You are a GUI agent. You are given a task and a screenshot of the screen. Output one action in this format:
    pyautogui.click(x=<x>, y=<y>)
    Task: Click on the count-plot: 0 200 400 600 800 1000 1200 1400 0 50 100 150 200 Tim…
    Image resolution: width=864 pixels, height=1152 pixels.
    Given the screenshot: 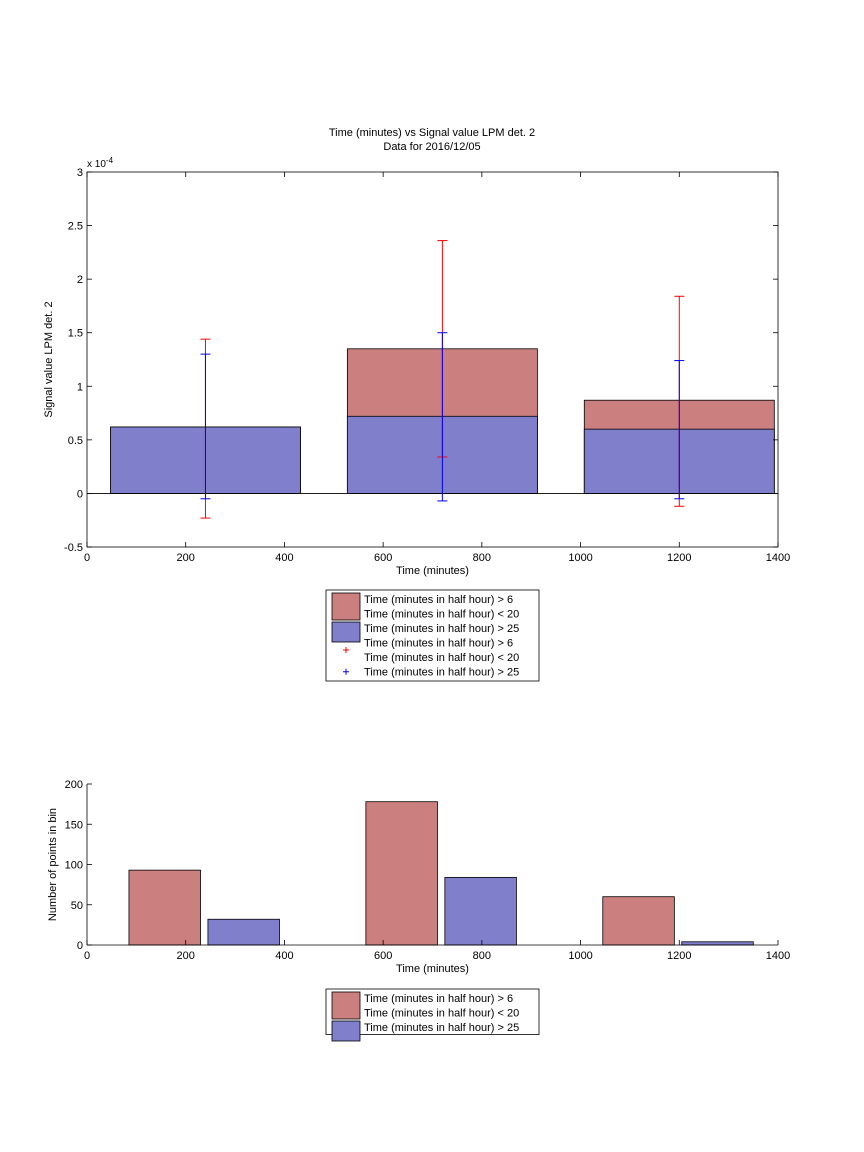 What is the action you would take?
    pyautogui.click(x=418, y=877)
    